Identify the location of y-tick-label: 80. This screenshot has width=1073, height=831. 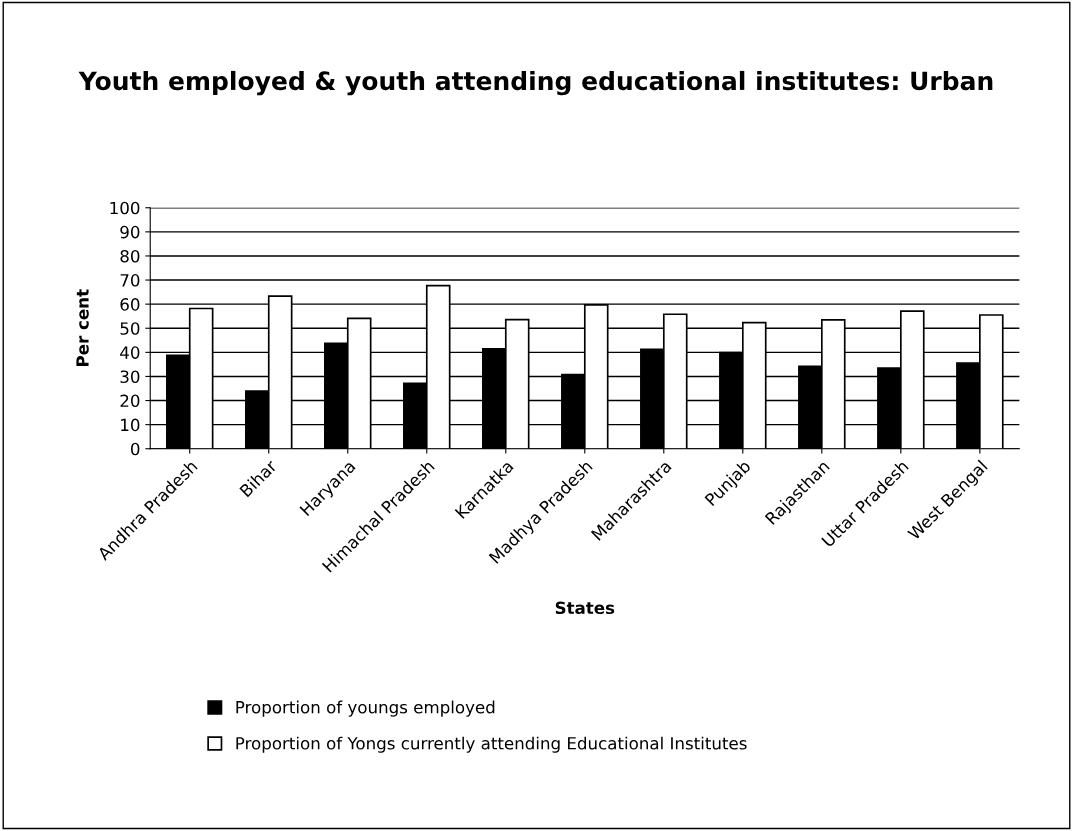
(130, 256).